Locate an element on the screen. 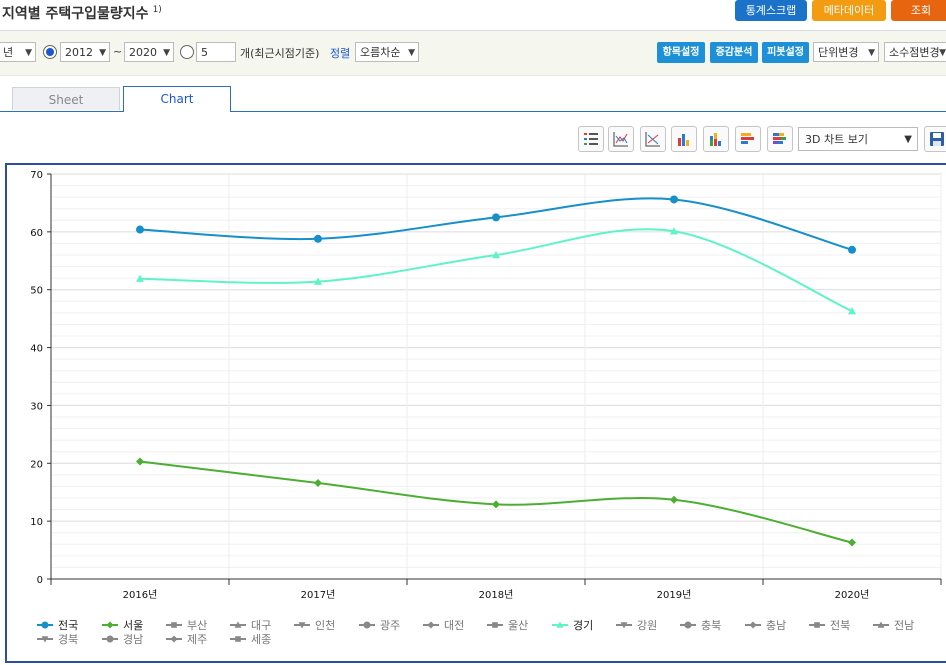 This screenshot has height=665, width=946. unit-change-select: 단위변경 ▼ is located at coordinates (846, 52).